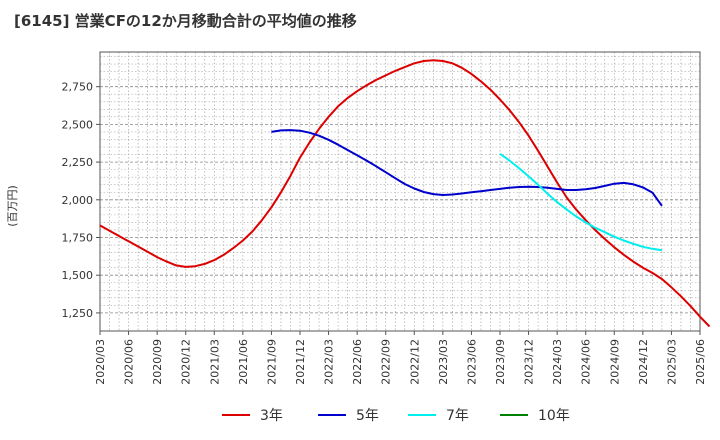  What do you see at coordinates (443, 362) in the screenshot?
I see `x-tick-label: 2023/03` at bounding box center [443, 362].